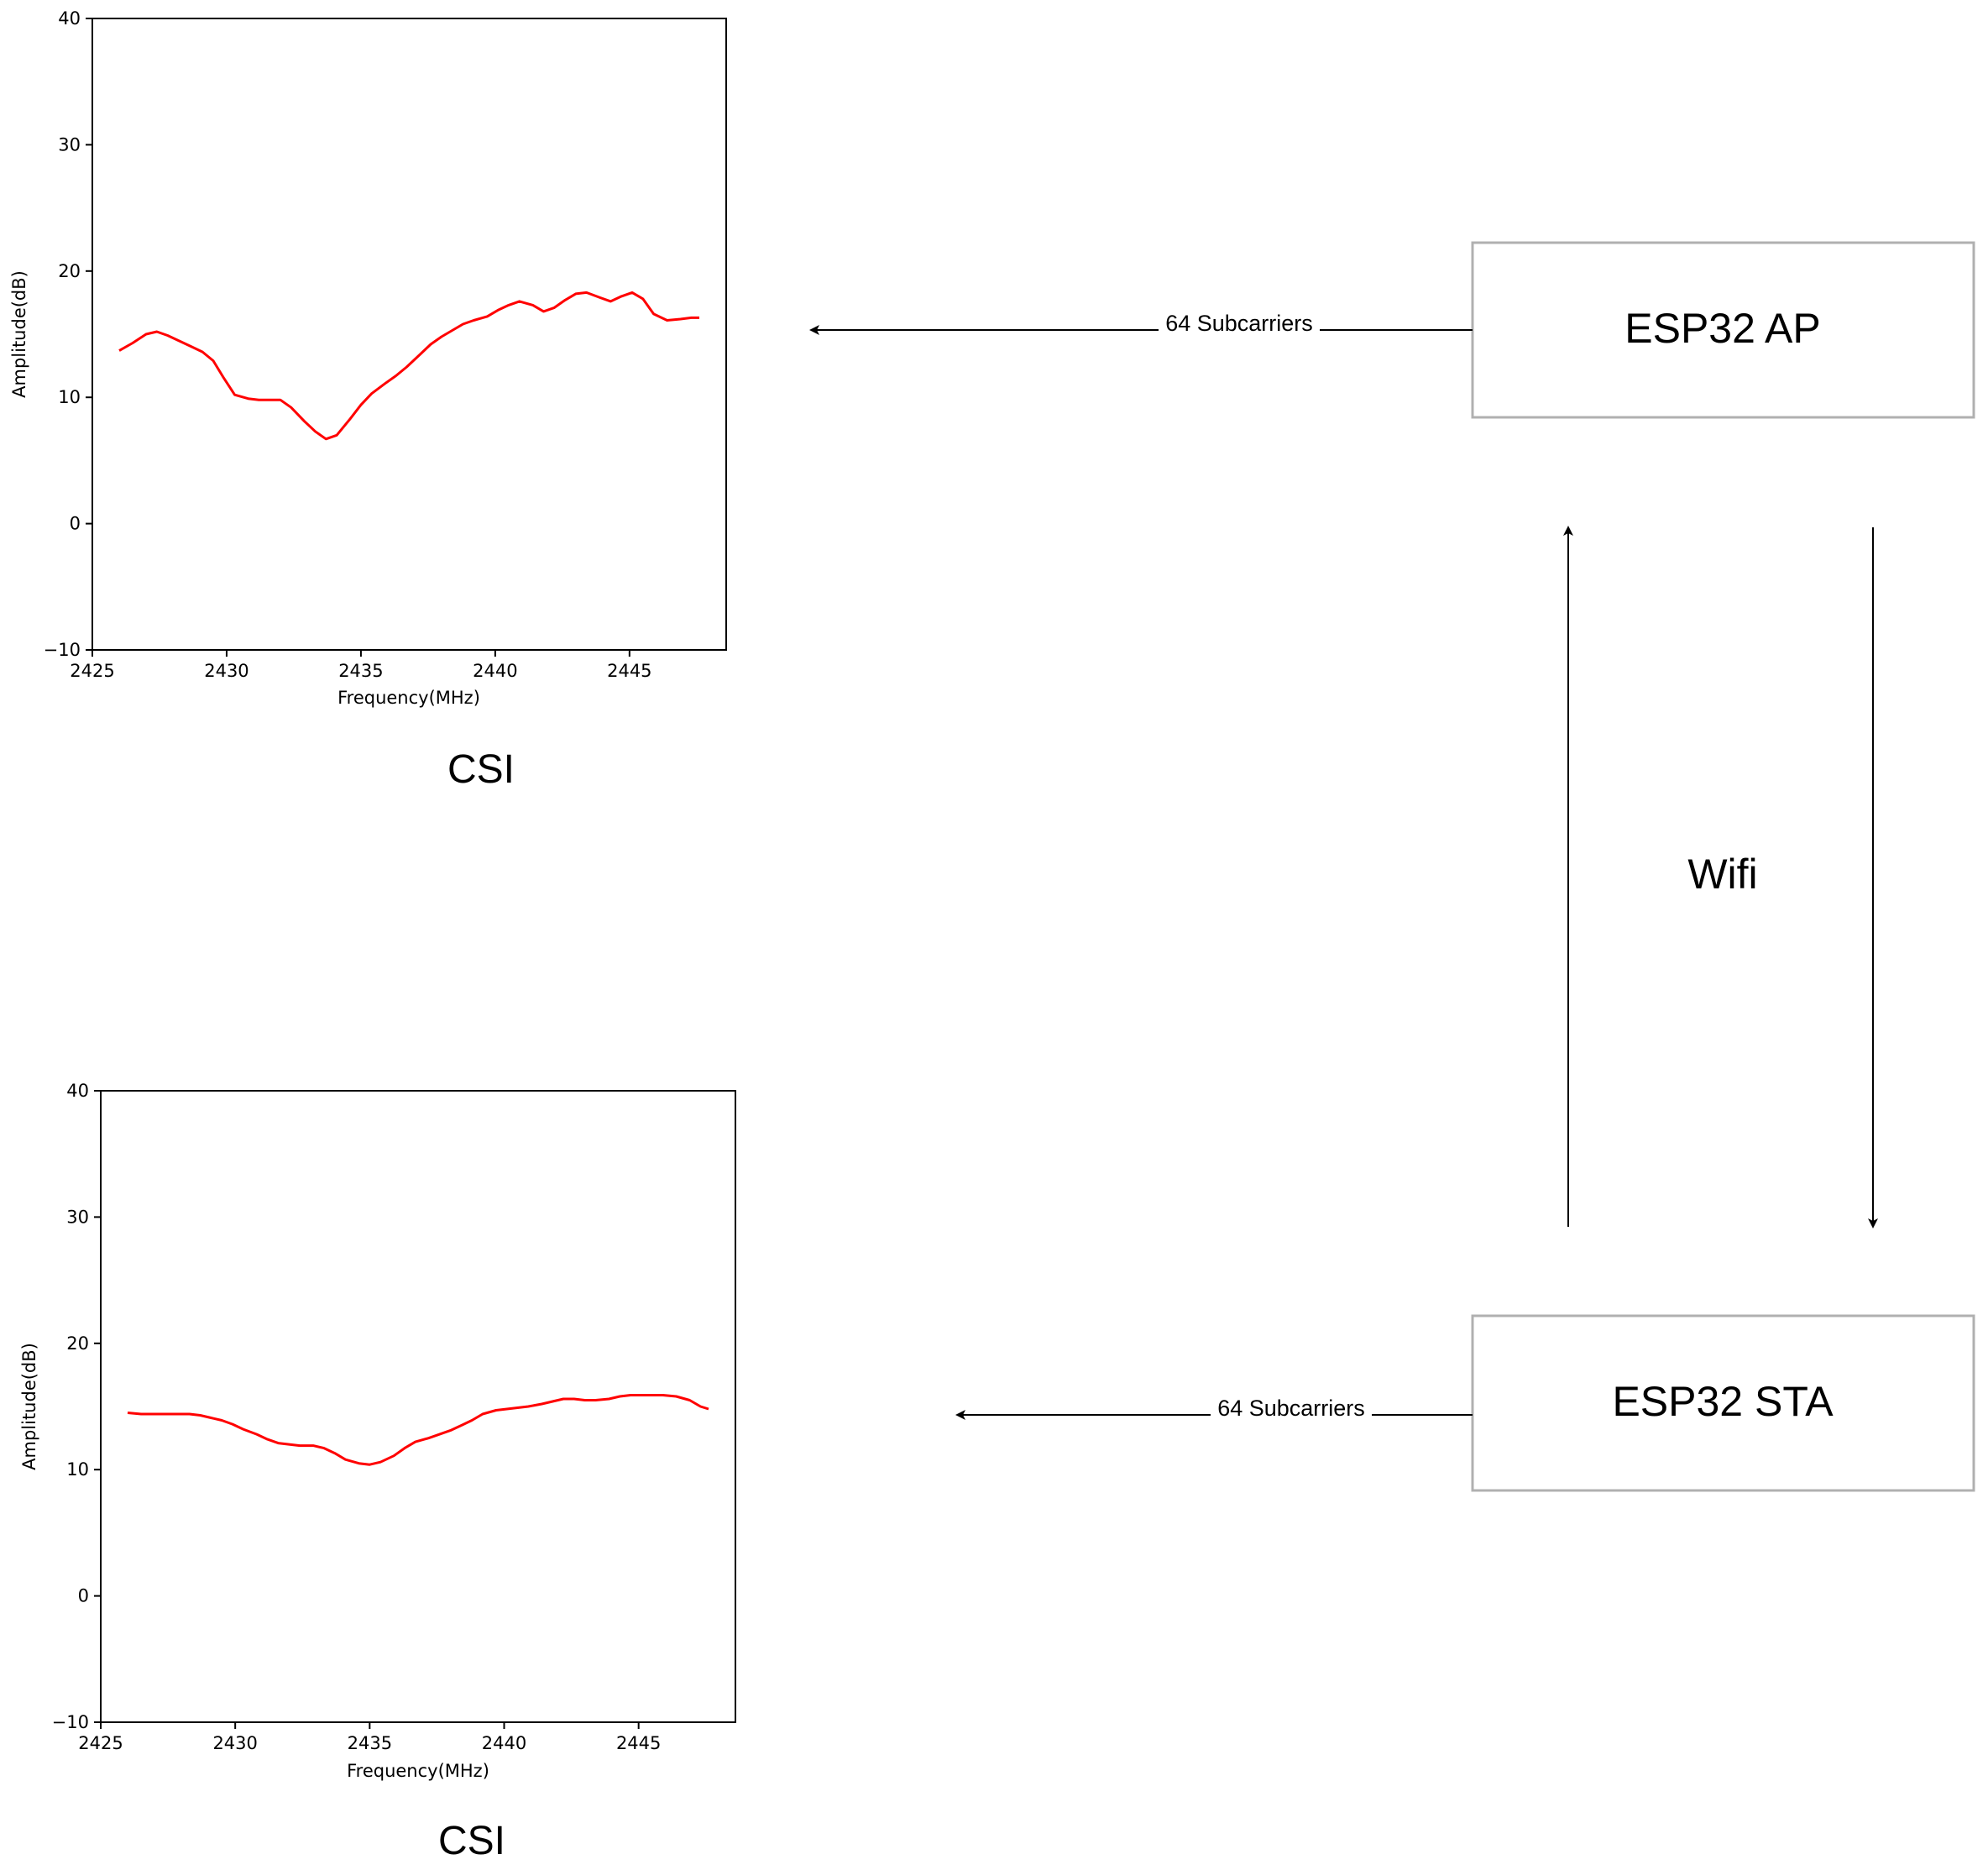 The width and height of the screenshot is (1988, 1870). Describe the element at coordinates (1722, 874) in the screenshot. I see `wifi-link-label: Wifi` at that location.